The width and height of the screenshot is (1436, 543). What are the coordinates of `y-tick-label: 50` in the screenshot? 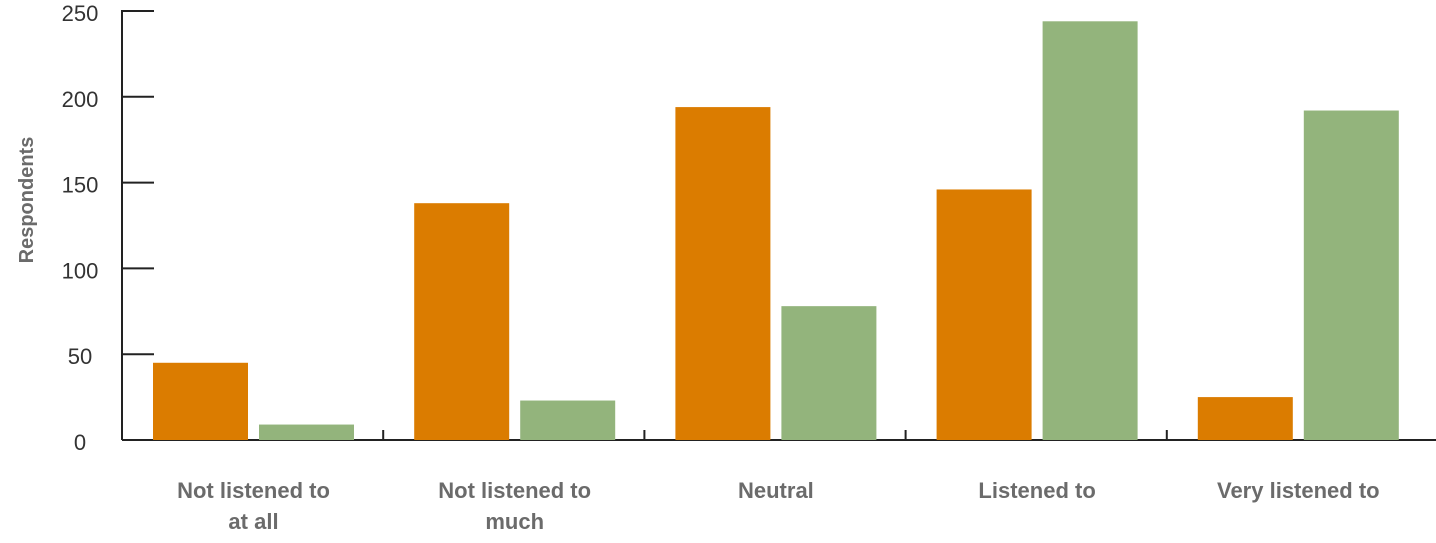 It's located at (80, 356).